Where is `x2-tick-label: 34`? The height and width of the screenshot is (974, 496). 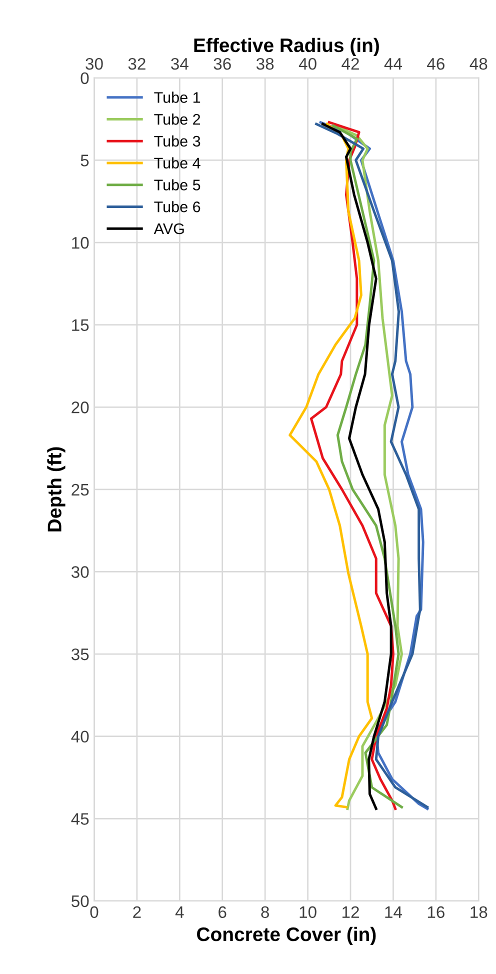
x2-tick-label: 34 is located at coordinates (179, 64).